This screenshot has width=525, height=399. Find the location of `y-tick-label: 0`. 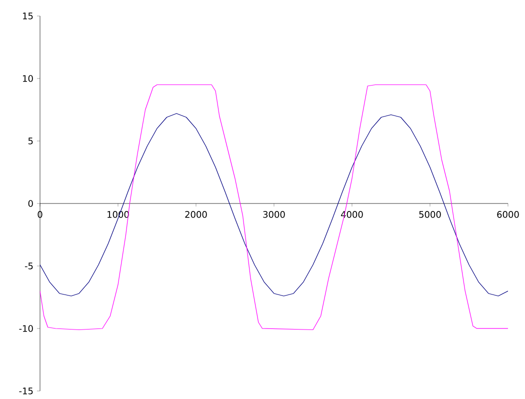

y-tick-label: 0 is located at coordinates (30, 203).